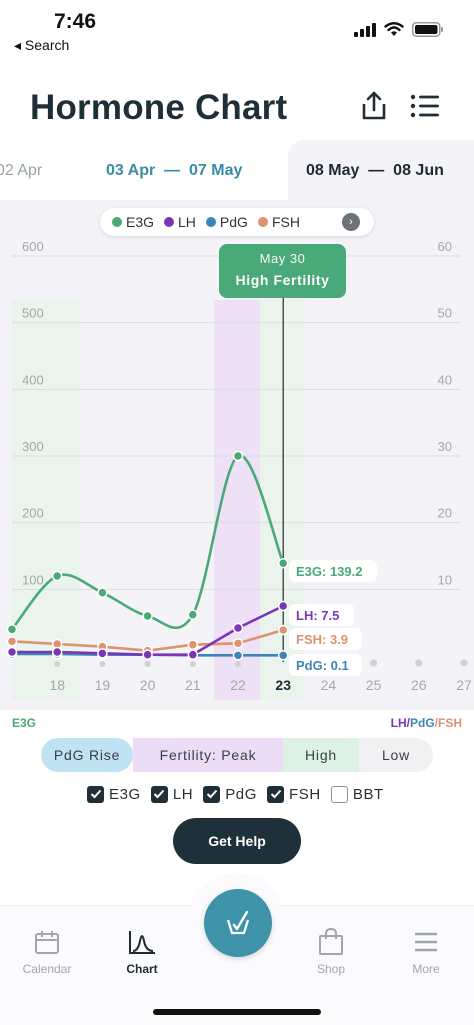 The width and height of the screenshot is (474, 1025). I want to click on chart-icon, so click(142, 942).